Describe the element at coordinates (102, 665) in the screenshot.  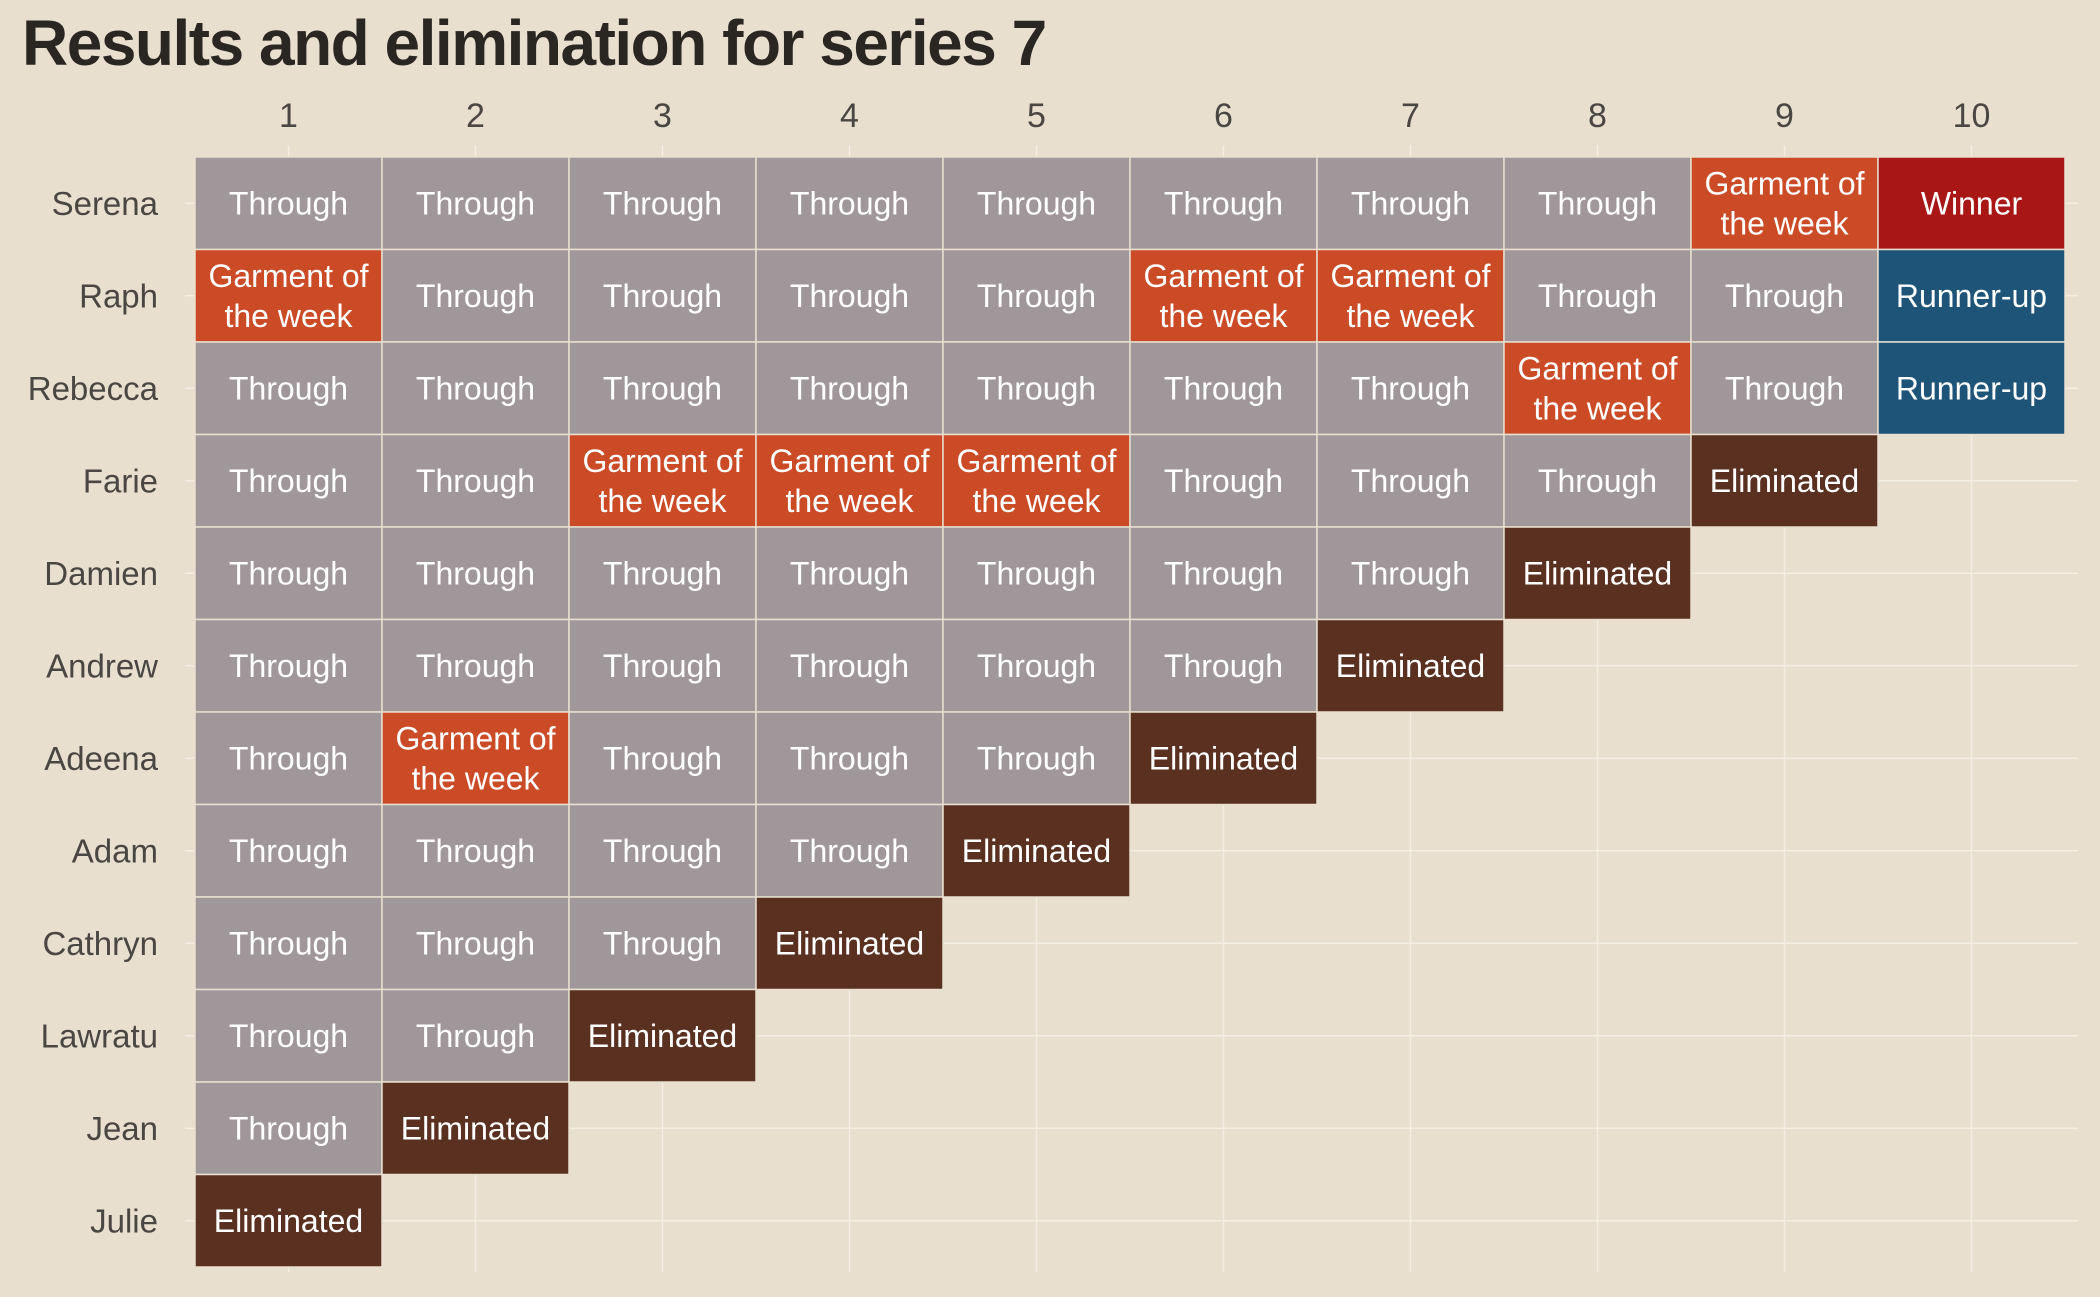
I see `row-label-andrew: Andrew` at that location.